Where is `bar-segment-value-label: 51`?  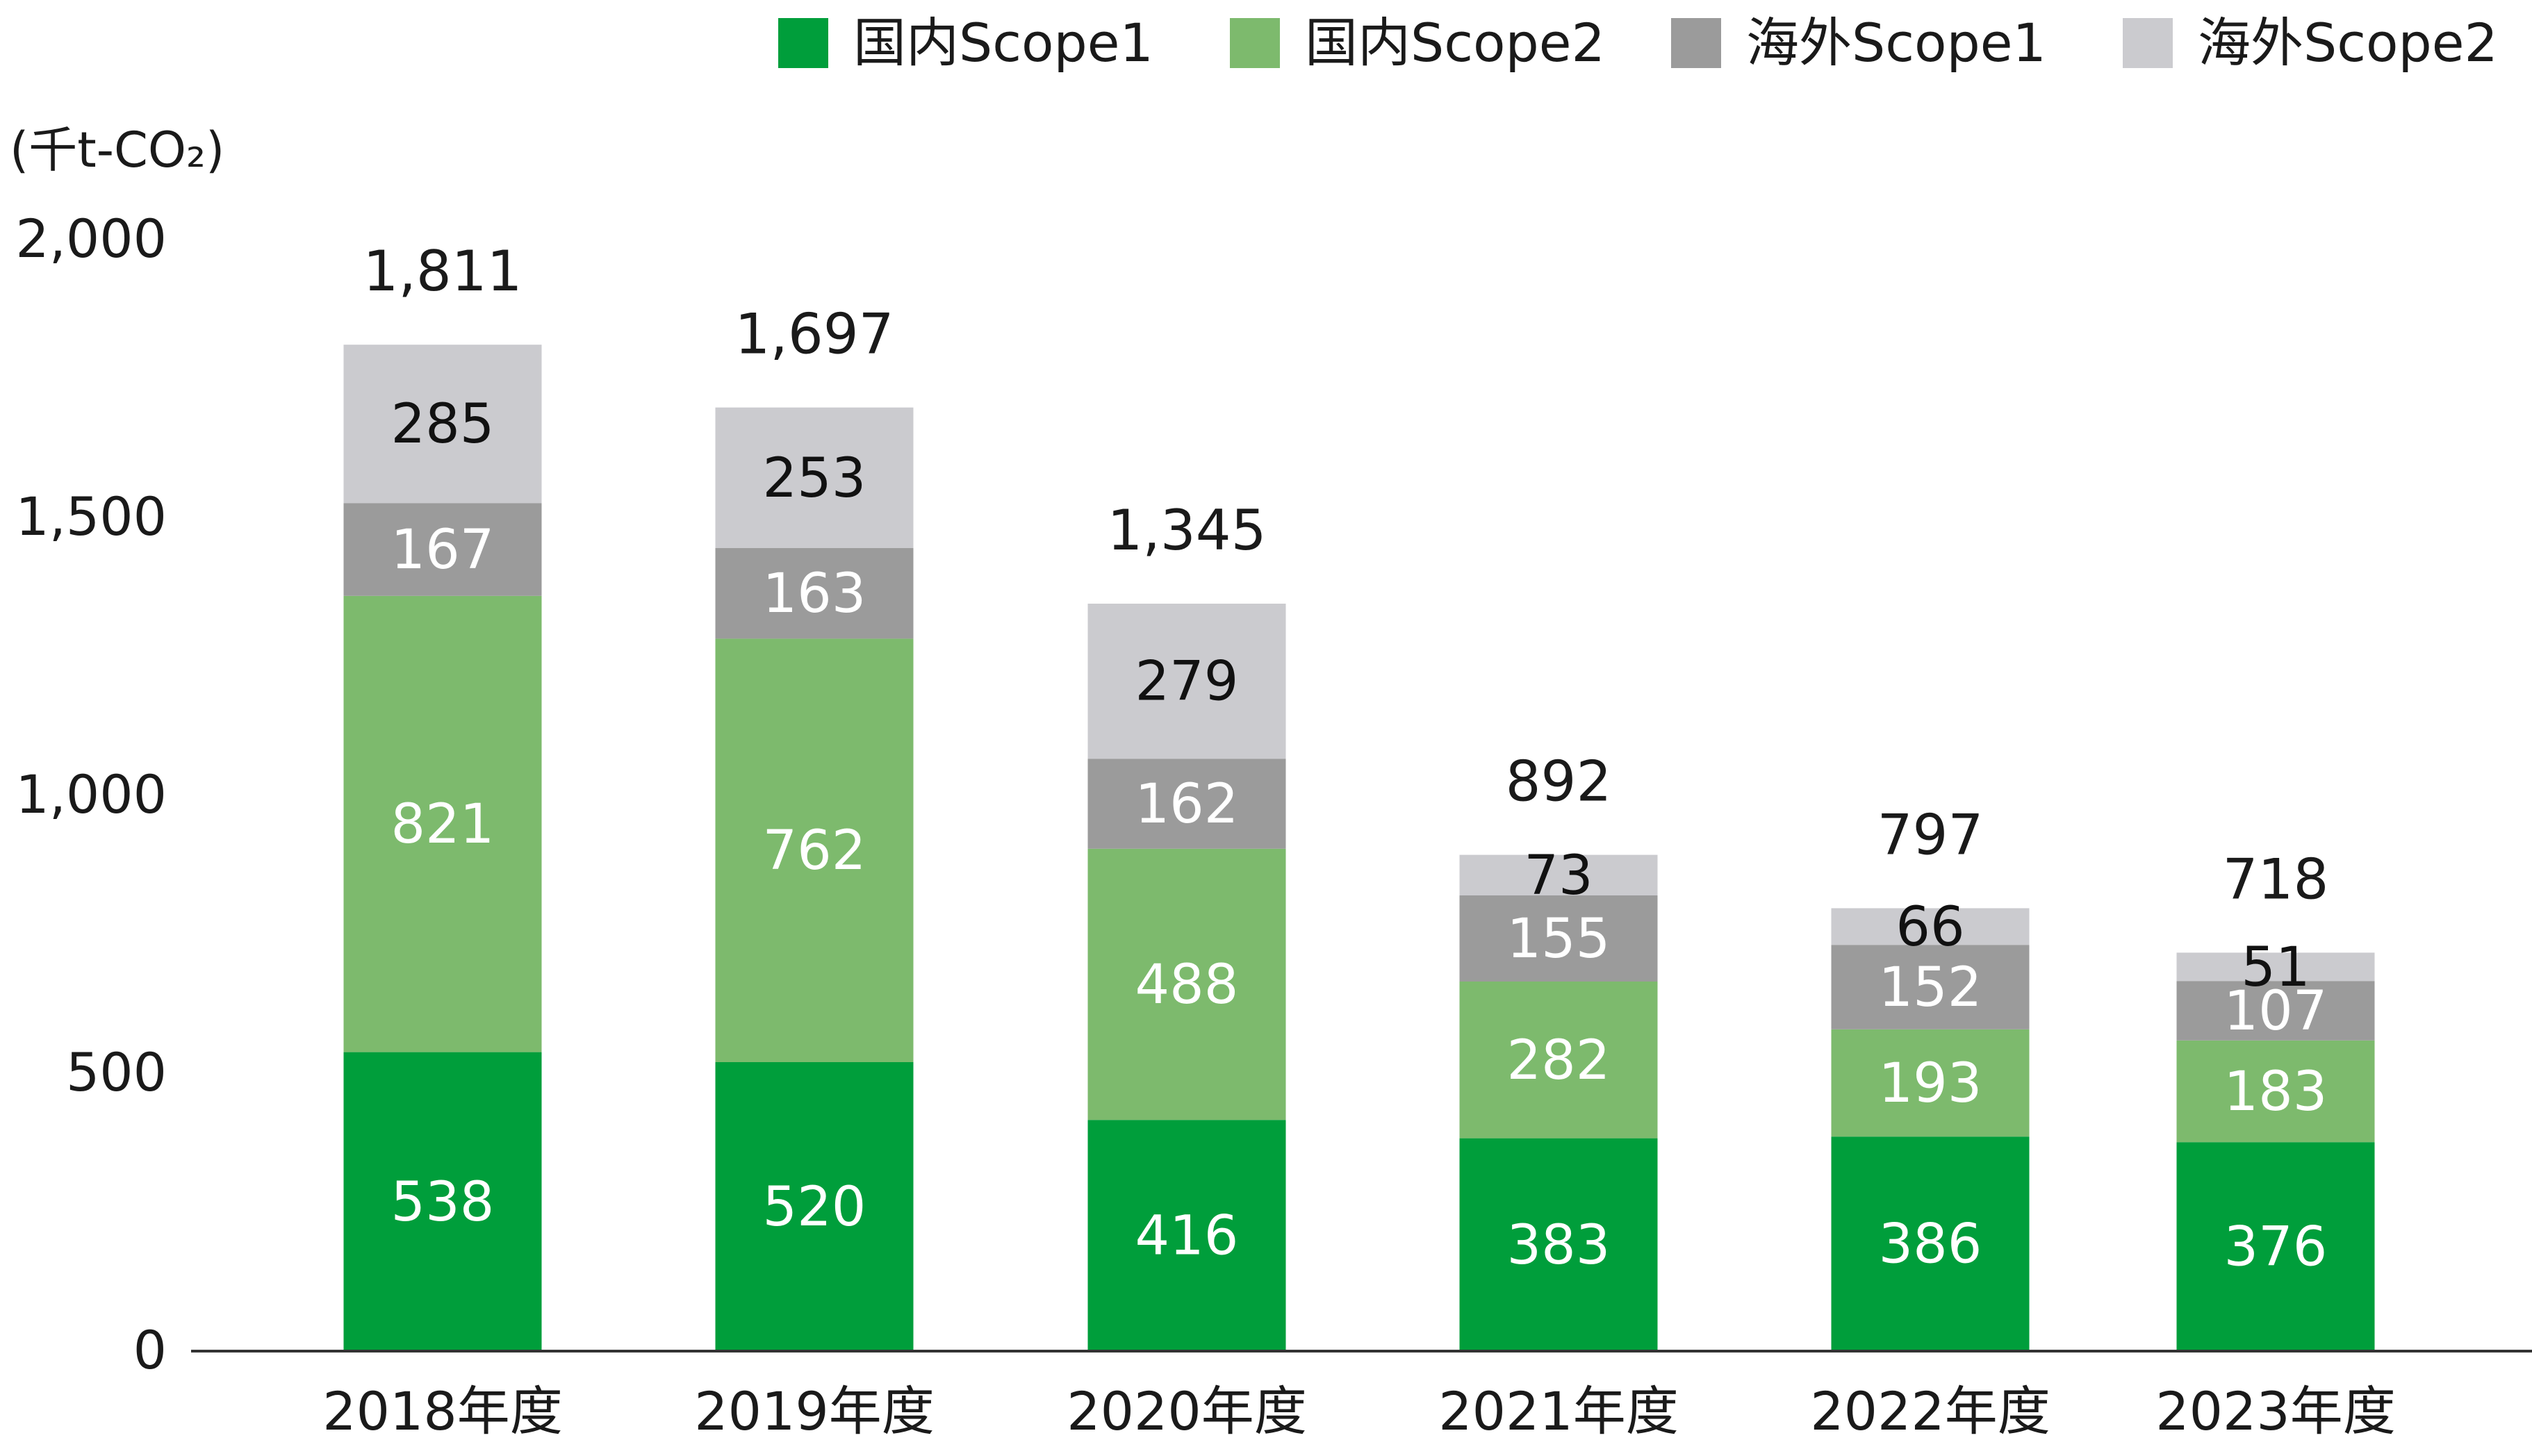 bar-segment-value-label: 51 is located at coordinates (2275, 968).